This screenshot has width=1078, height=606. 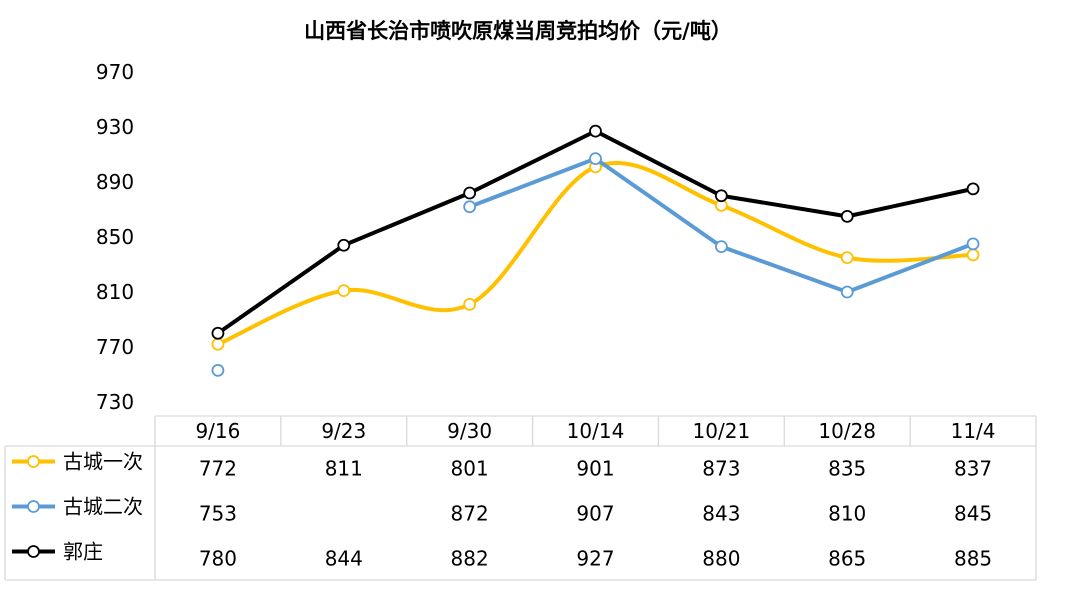 I want to click on x-tick-label: 9/23, so click(x=343, y=431).